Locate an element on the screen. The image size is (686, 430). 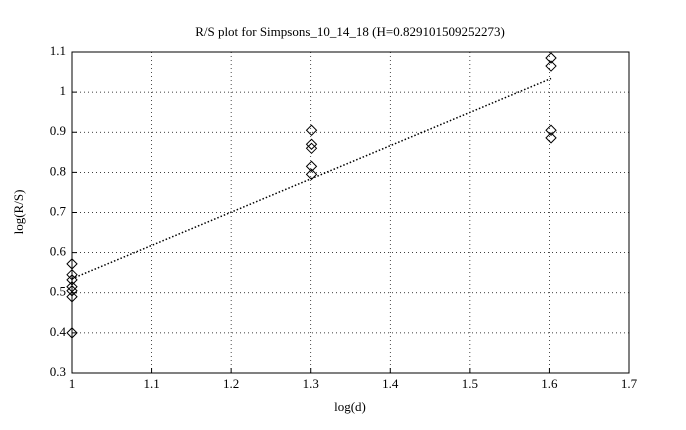
x-tick-label: 1.5 is located at coordinates (470, 383).